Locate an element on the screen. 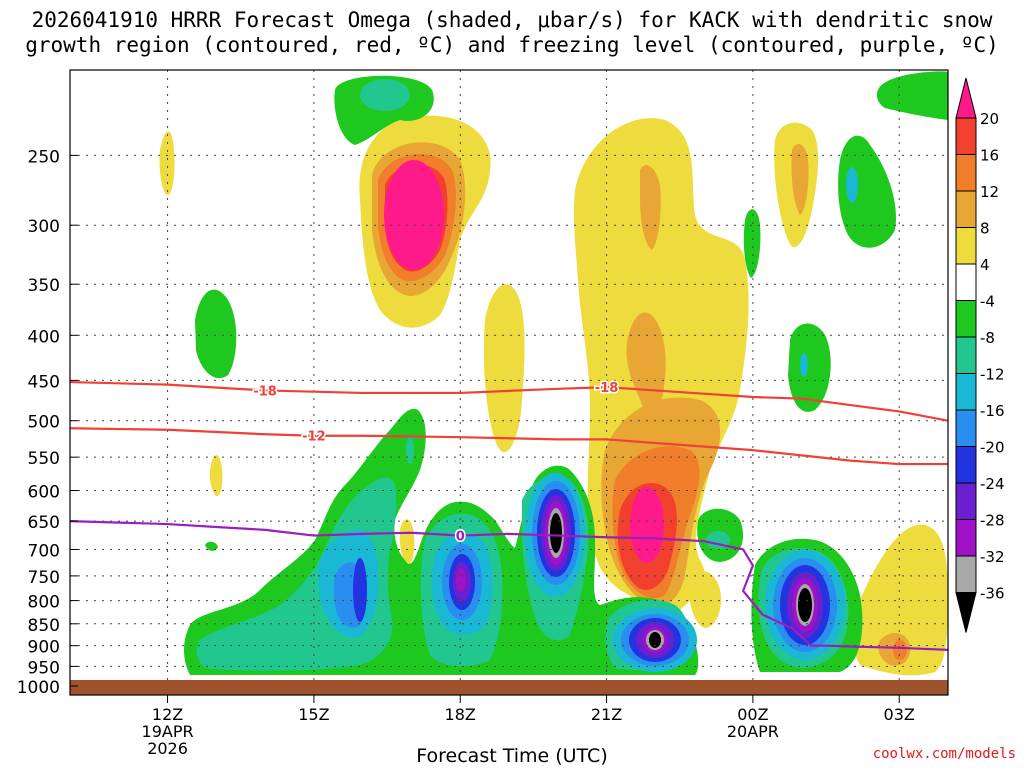 The height and width of the screenshot is (768, 1024). colorbar: 20 16 12 8 4 -4 -8 -12 -16 -20 -24 -28 -32 -36 is located at coordinates (980, 355).